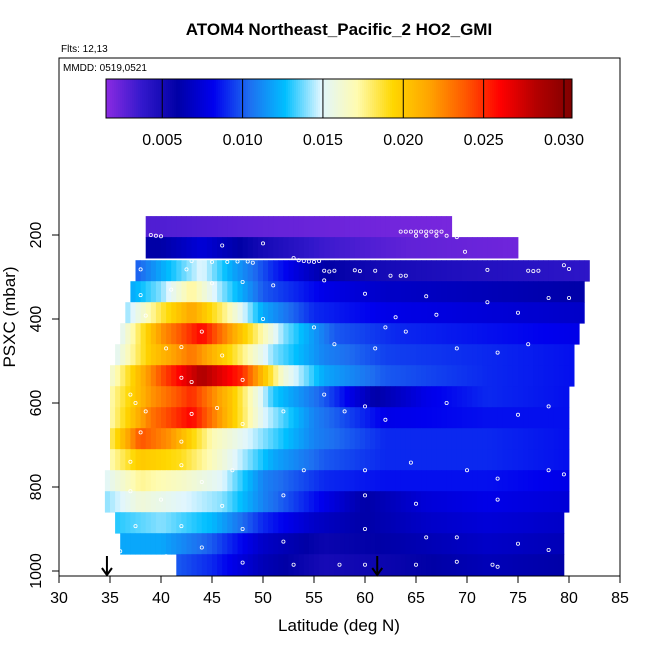 Image resolution: width=650 pixels, height=650 pixels. What do you see at coordinates (564, 140) in the screenshot?
I see `colorbar-tick-label: 0.030` at bounding box center [564, 140].